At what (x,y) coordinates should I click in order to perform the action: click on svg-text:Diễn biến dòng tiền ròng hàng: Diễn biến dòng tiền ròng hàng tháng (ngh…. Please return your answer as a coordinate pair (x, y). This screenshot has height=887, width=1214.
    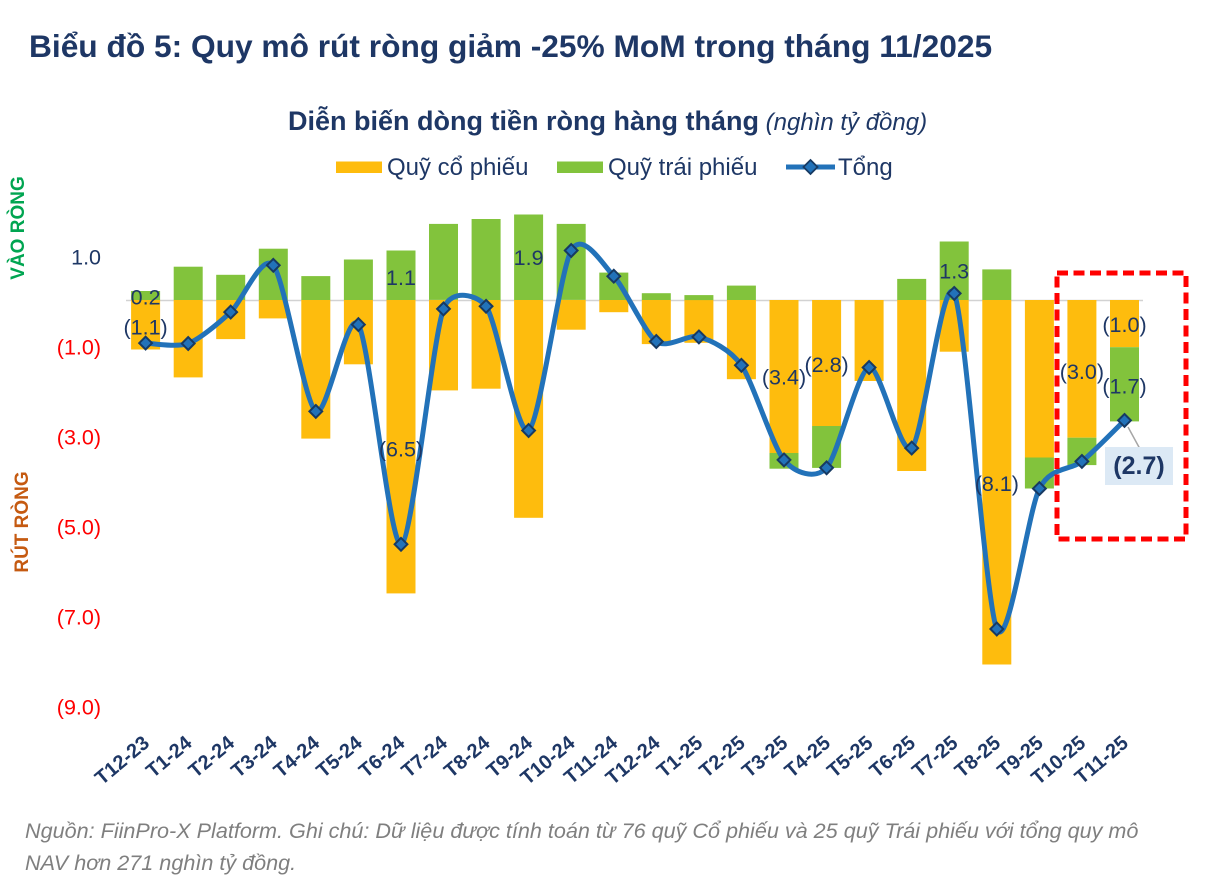
    Looking at the image, I should click on (607, 120).